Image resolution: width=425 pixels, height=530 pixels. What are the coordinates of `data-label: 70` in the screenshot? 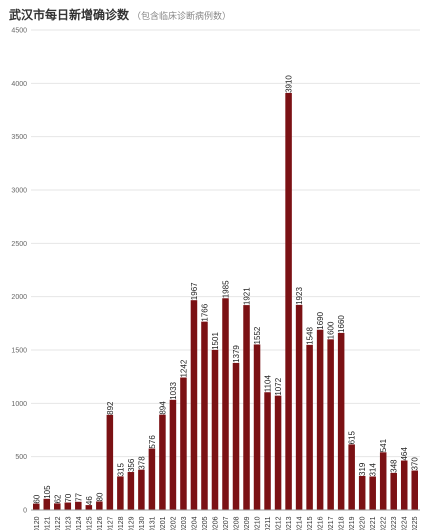 It's located at (68, 497).